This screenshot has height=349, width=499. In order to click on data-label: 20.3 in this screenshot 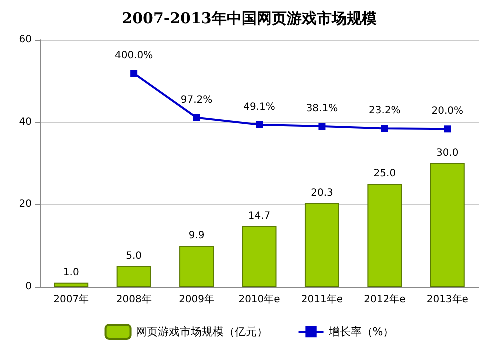, I will do `click(322, 193)`.